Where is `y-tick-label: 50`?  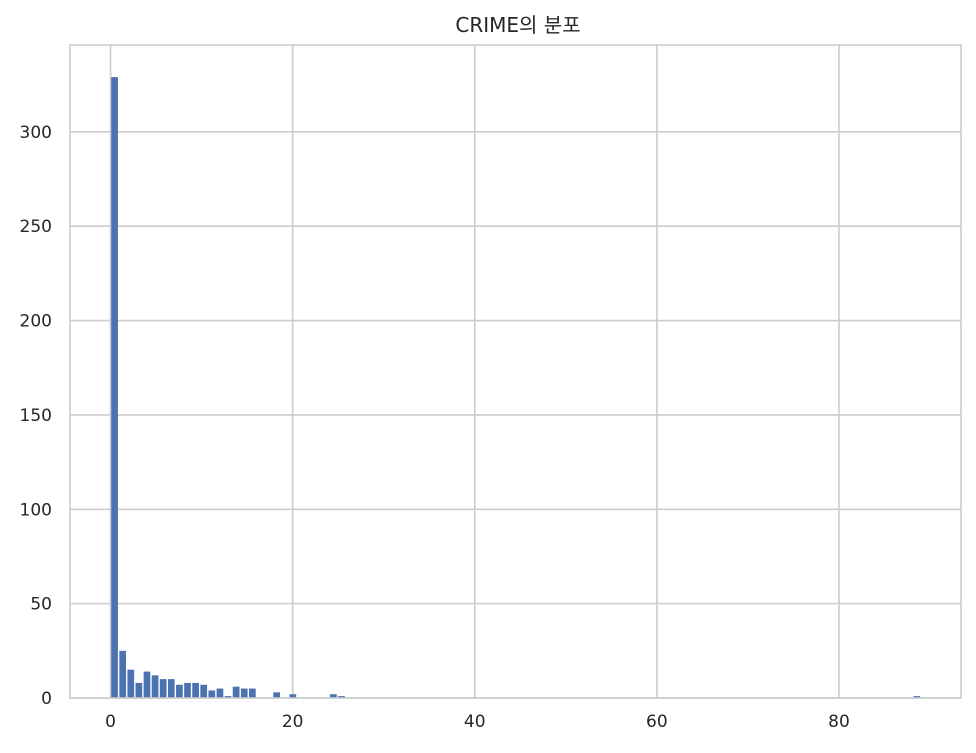 y-tick-label: 50 is located at coordinates (41, 605).